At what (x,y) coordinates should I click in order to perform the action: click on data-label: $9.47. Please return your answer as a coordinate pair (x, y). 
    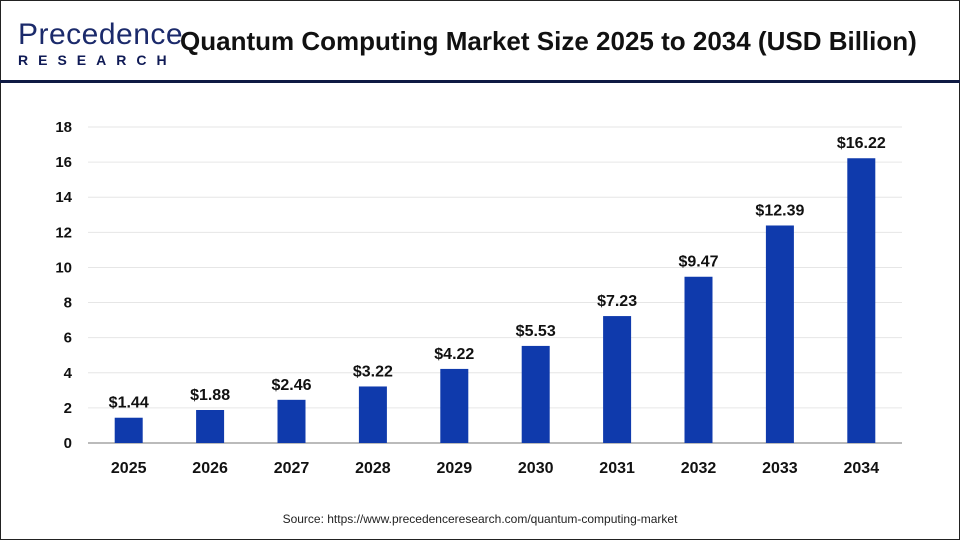
    Looking at the image, I should click on (698, 262).